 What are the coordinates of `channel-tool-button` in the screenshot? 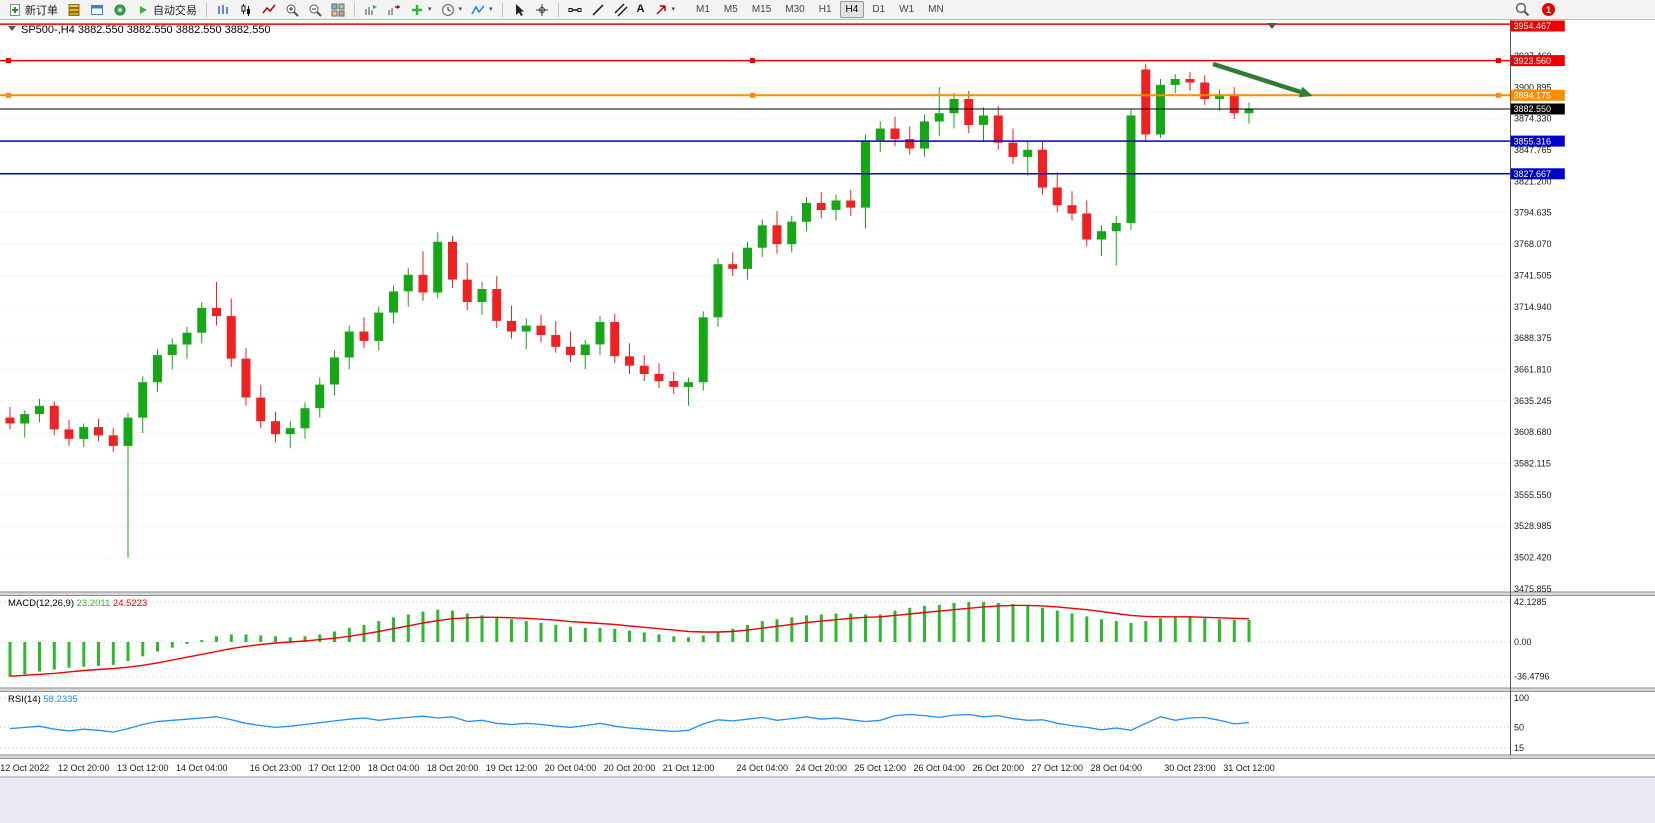 It's located at (621, 10).